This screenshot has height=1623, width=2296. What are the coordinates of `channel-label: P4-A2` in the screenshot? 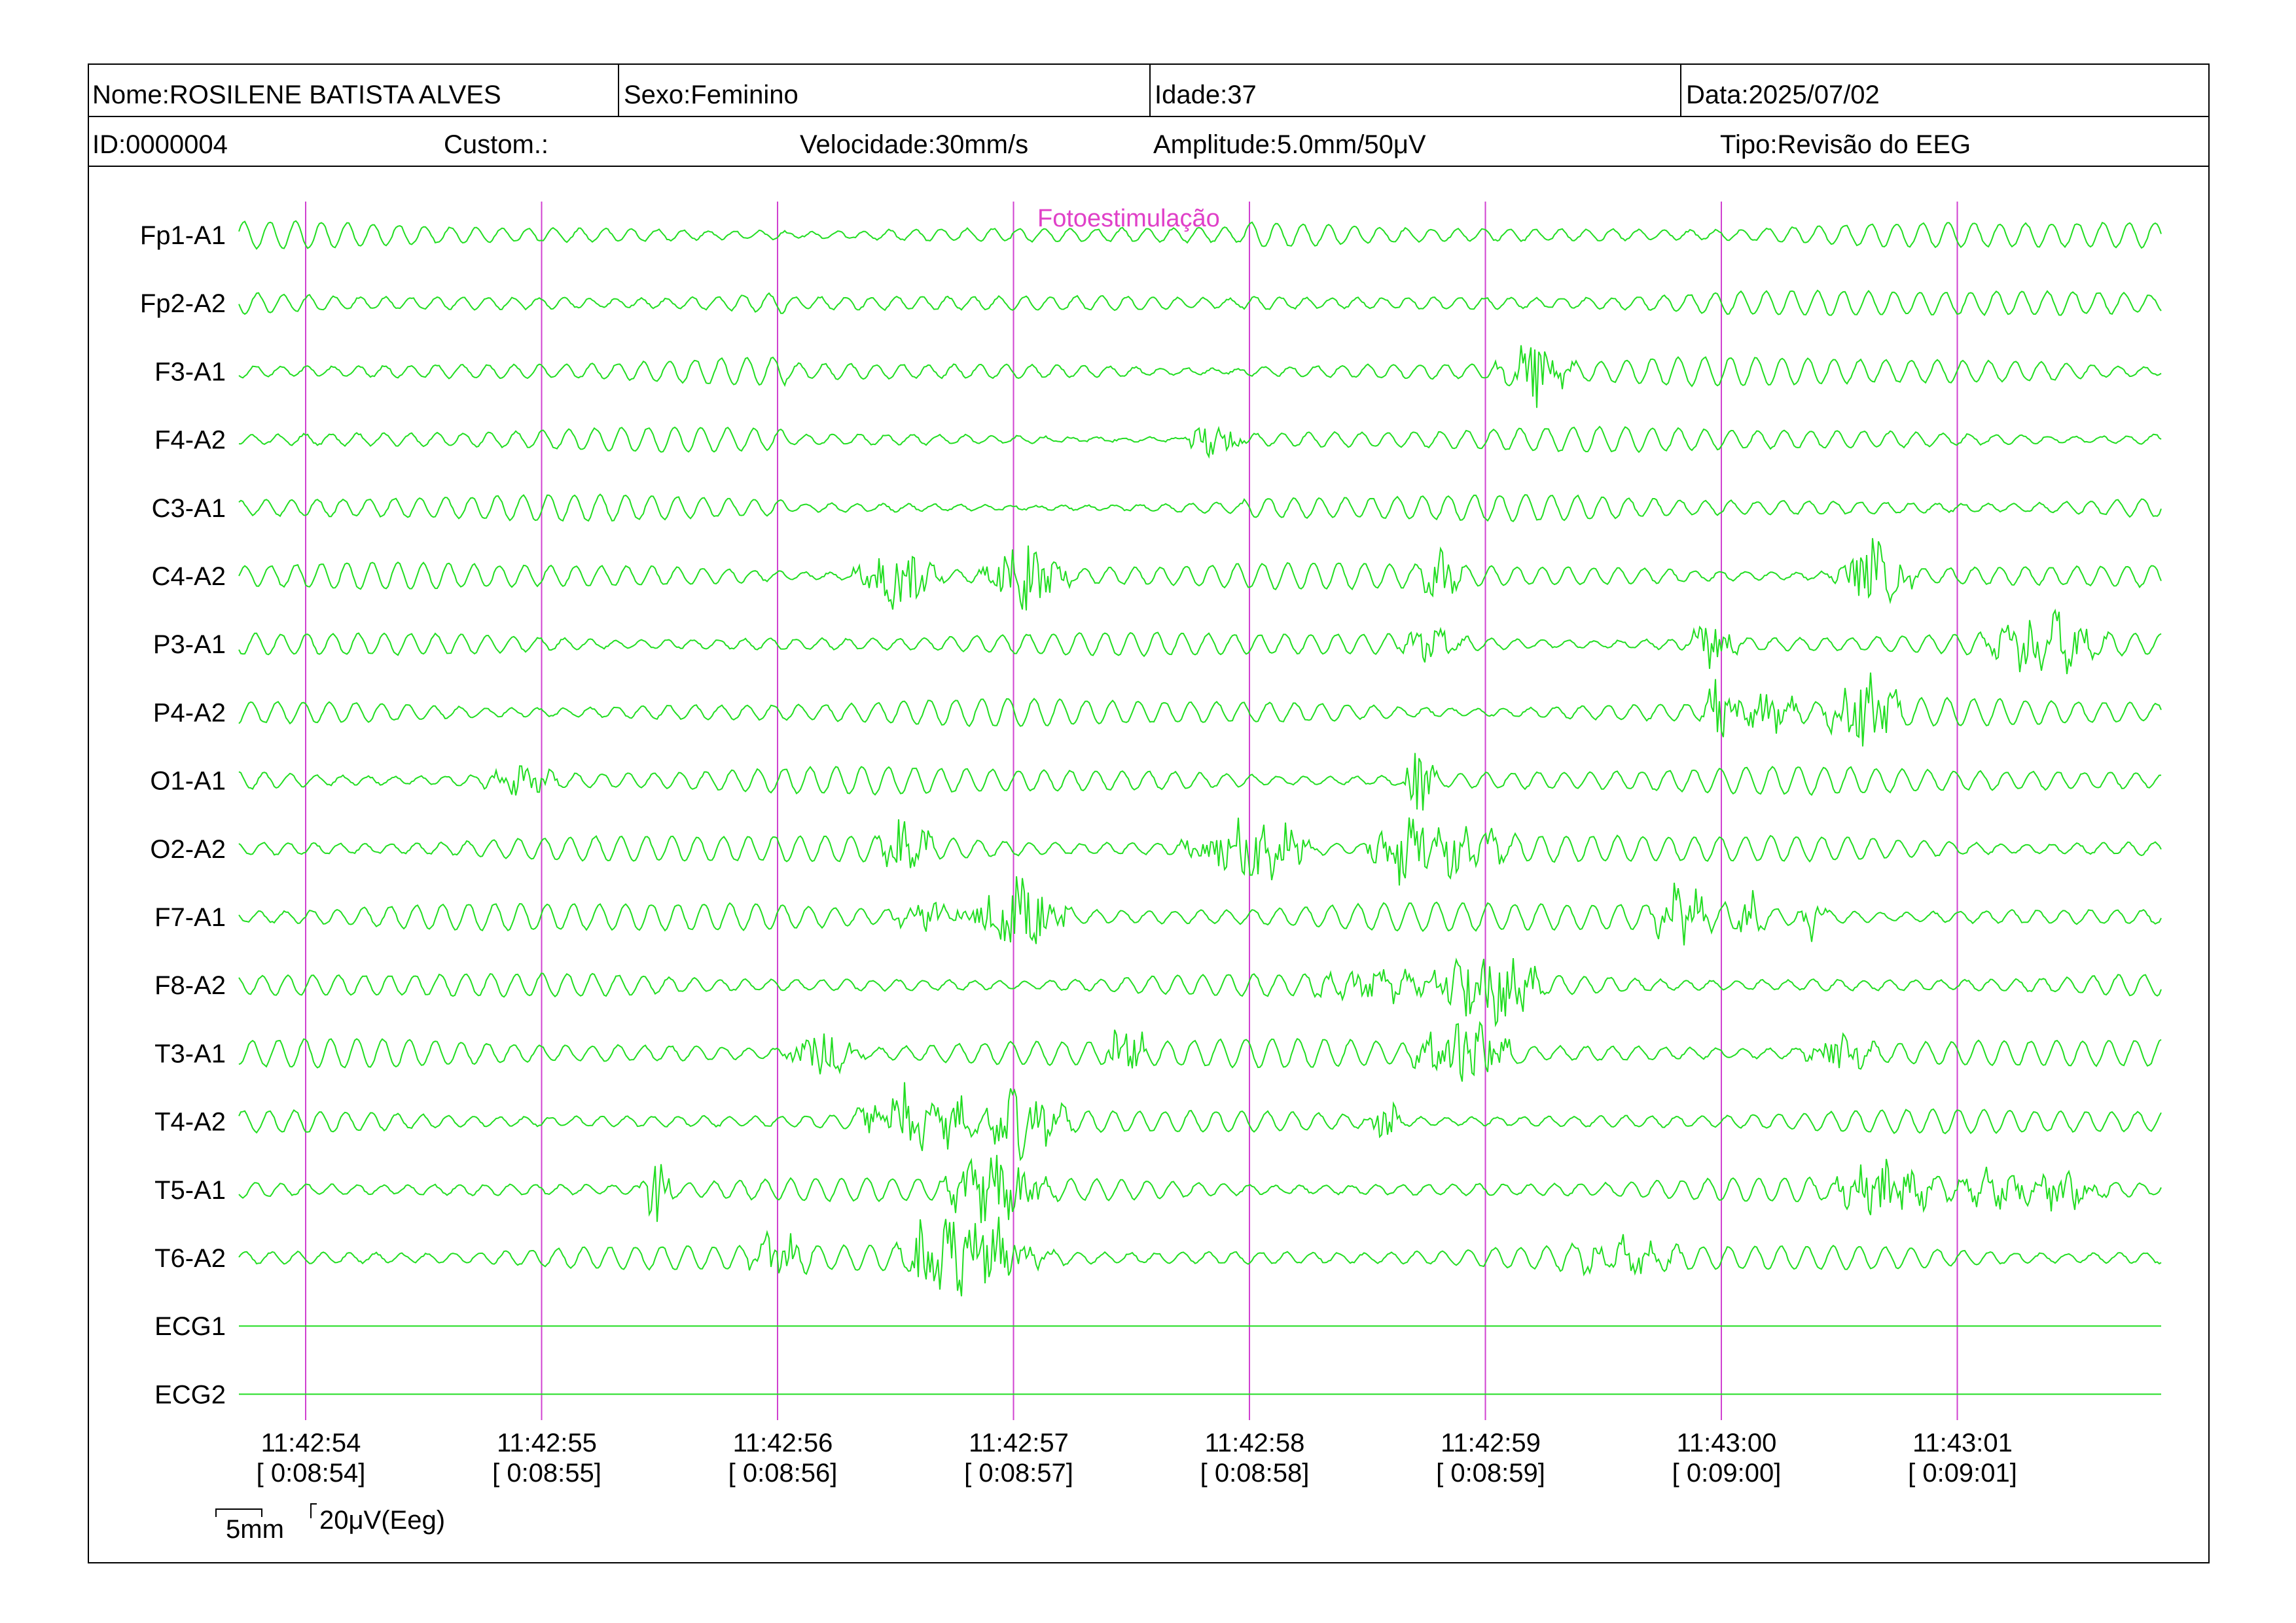 It's located at (189, 713).